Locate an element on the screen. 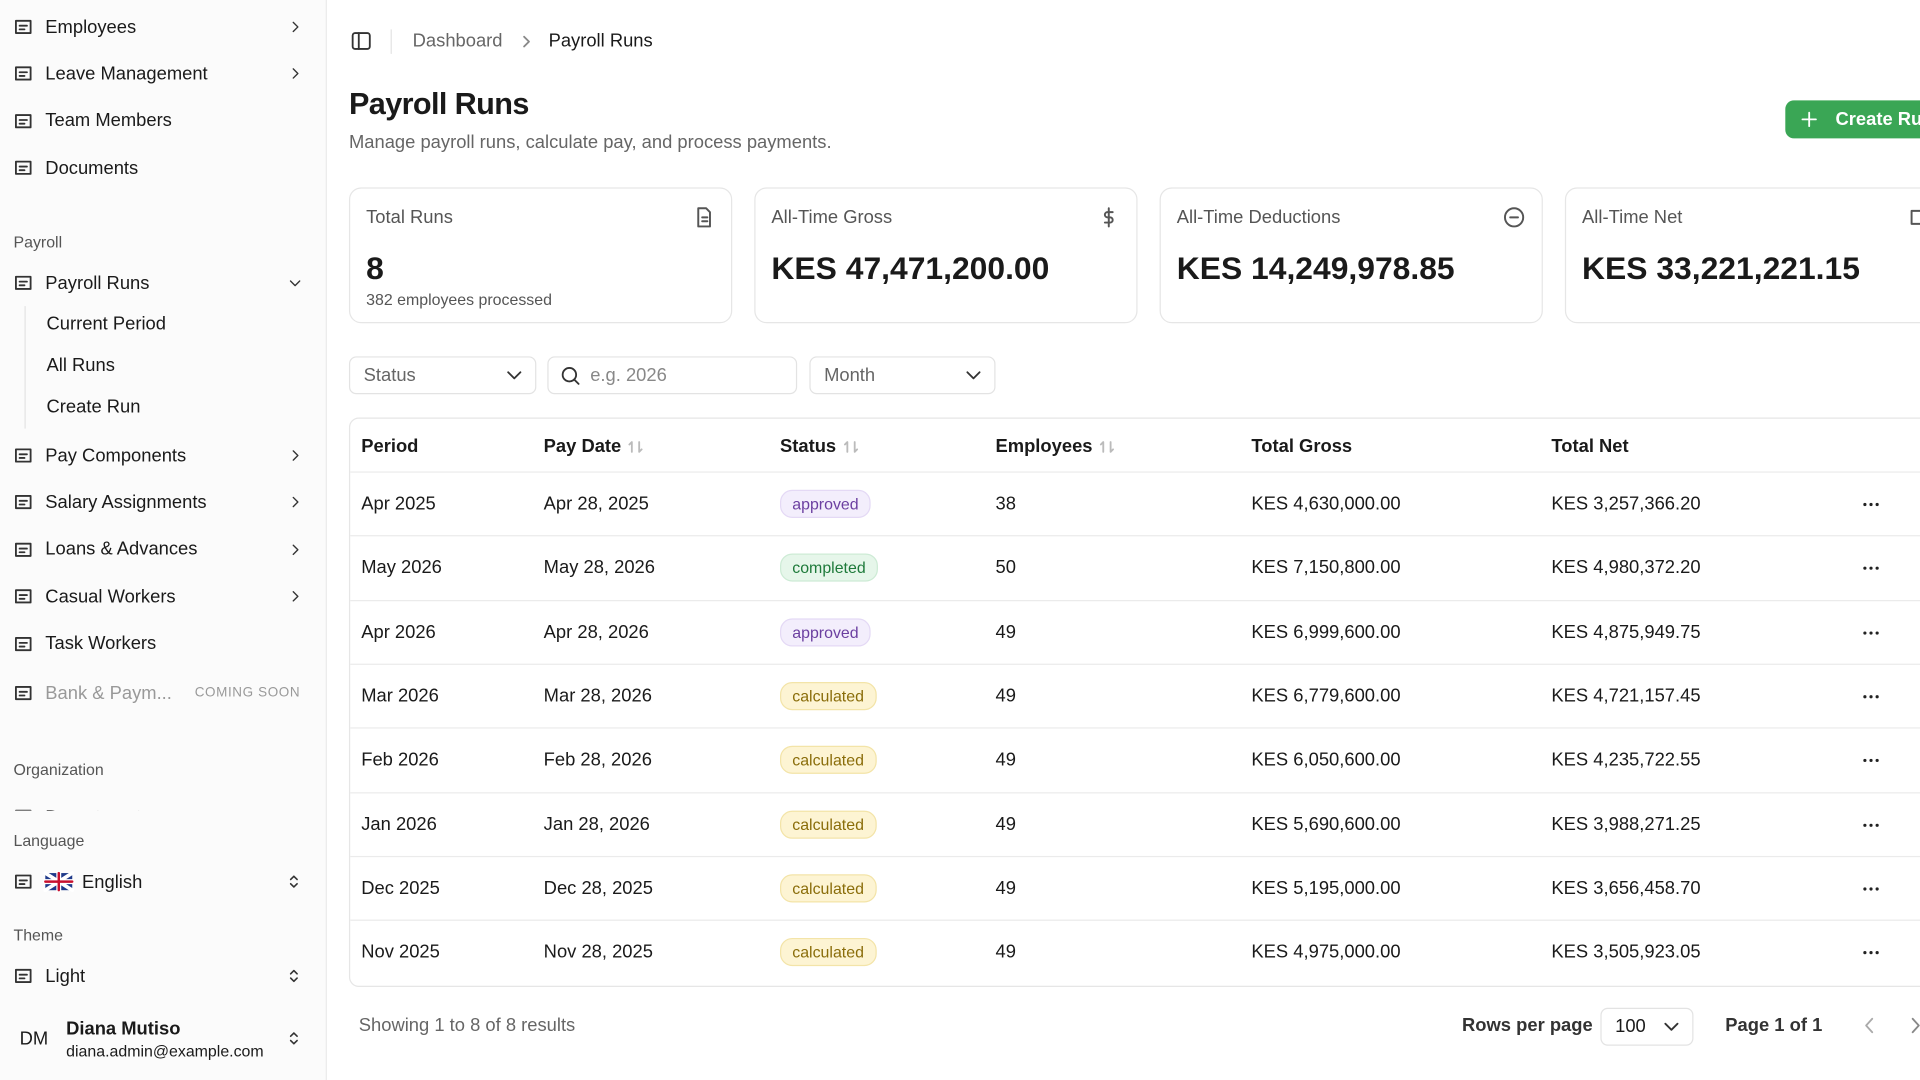 This screenshot has width=1920, height=1080. table-cell: Apr 2025 is located at coordinates (398, 504).